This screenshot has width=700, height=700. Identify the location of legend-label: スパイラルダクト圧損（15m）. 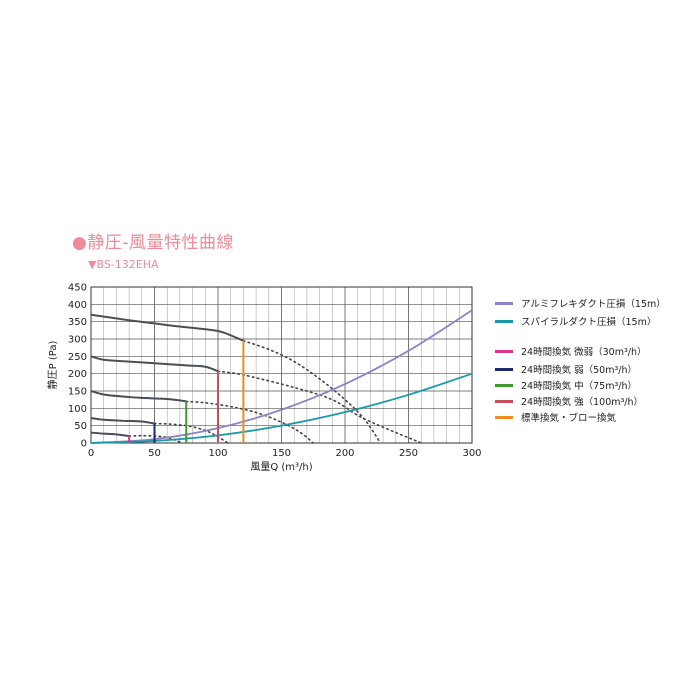
(589, 322).